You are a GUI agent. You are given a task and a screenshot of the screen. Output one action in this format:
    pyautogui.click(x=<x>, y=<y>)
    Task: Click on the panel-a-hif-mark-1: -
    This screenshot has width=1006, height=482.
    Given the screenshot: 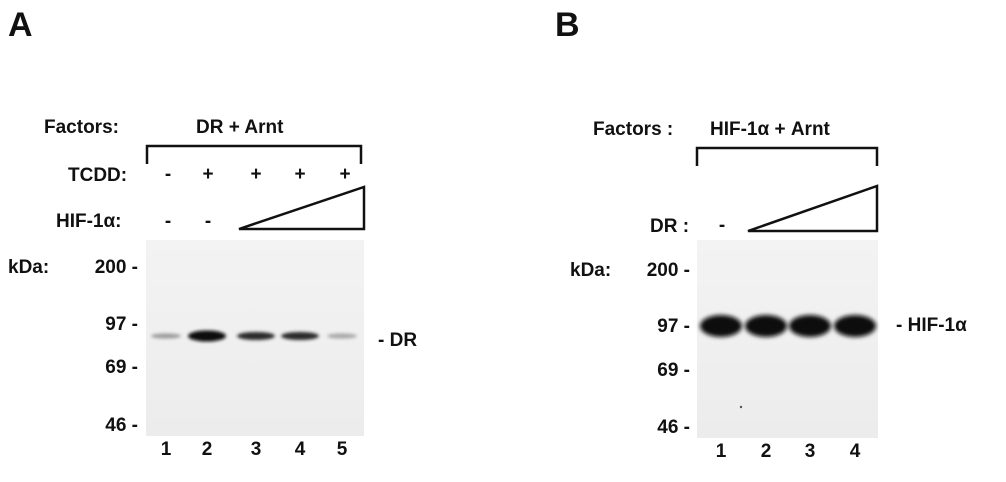 What is the action you would take?
    pyautogui.click(x=168, y=221)
    